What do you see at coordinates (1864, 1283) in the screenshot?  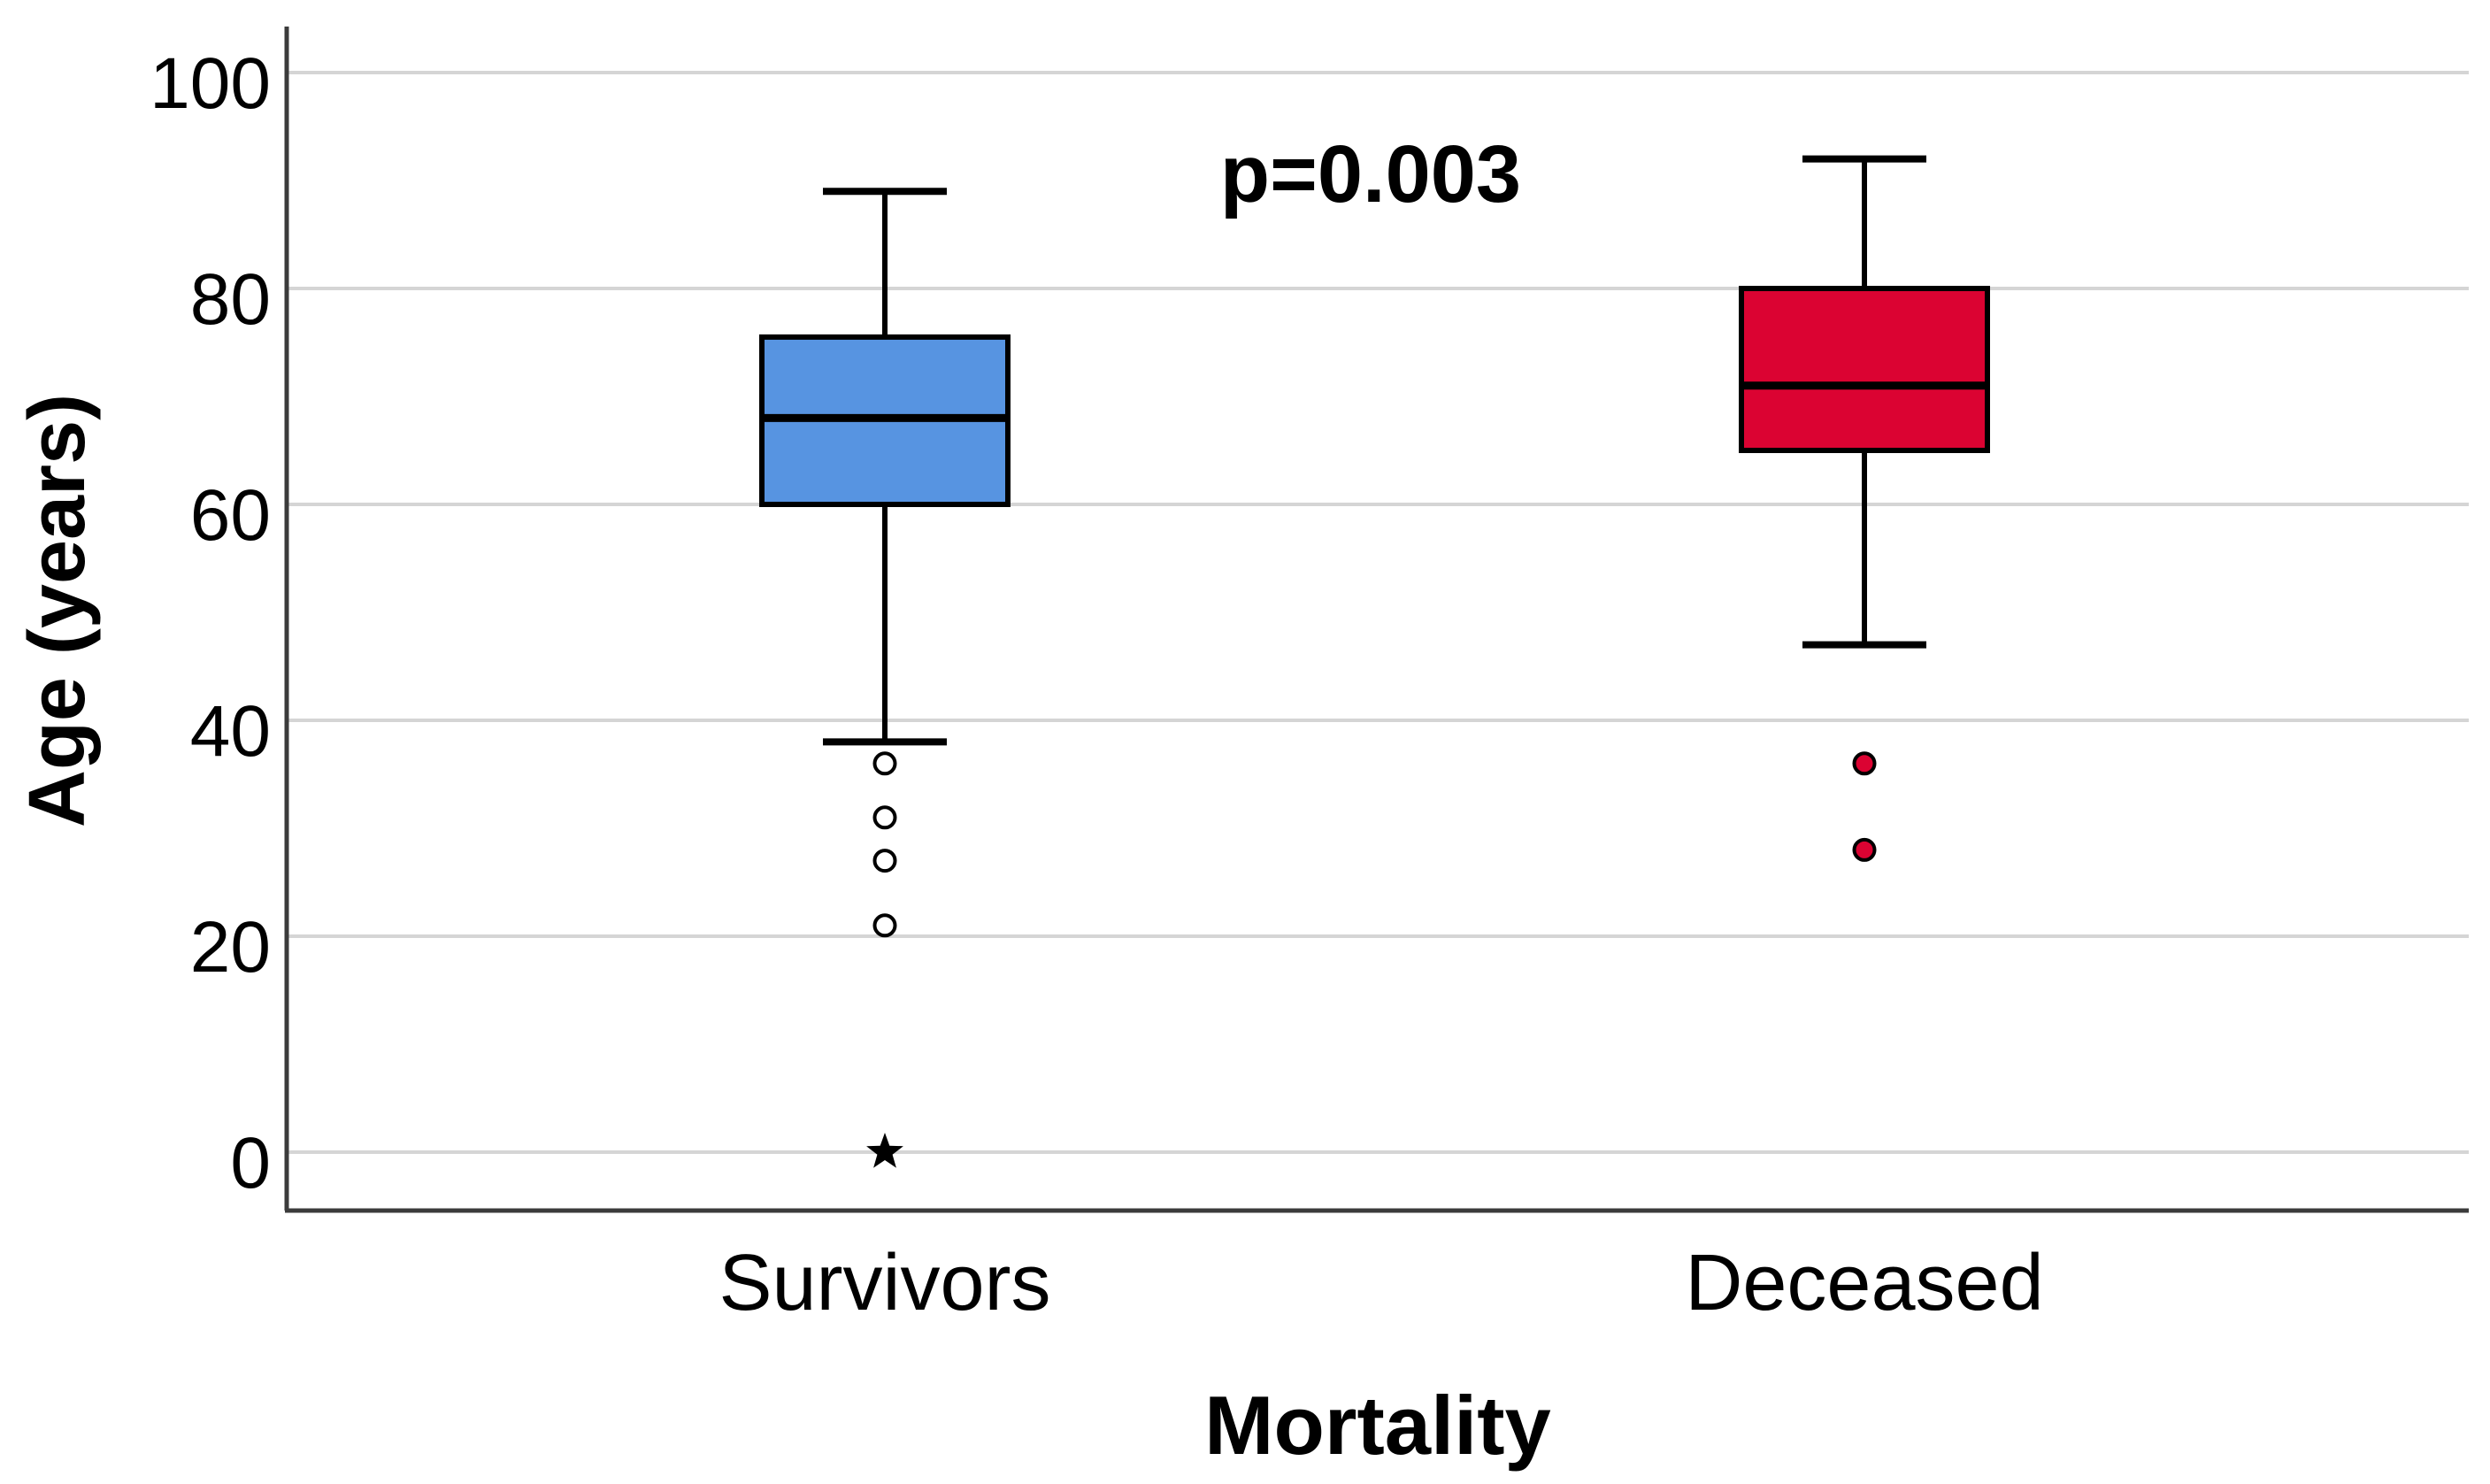 I see `category-label: Deceased` at bounding box center [1864, 1283].